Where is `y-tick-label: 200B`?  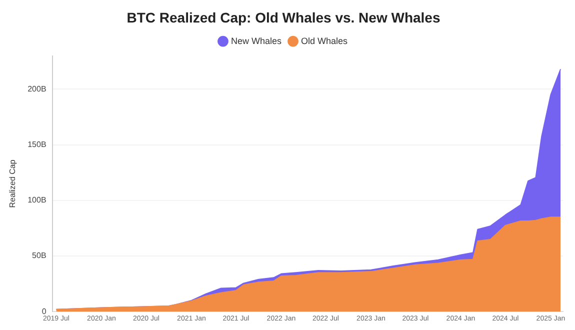
y-tick-label: 200B is located at coordinates (37, 89).